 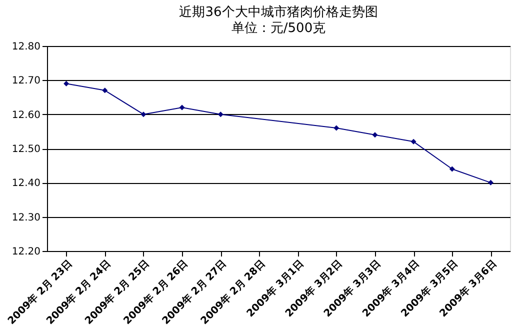 What do you see at coordinates (278, 28) in the screenshot?
I see `chart-subtitle: 单位：元/500克` at bounding box center [278, 28].